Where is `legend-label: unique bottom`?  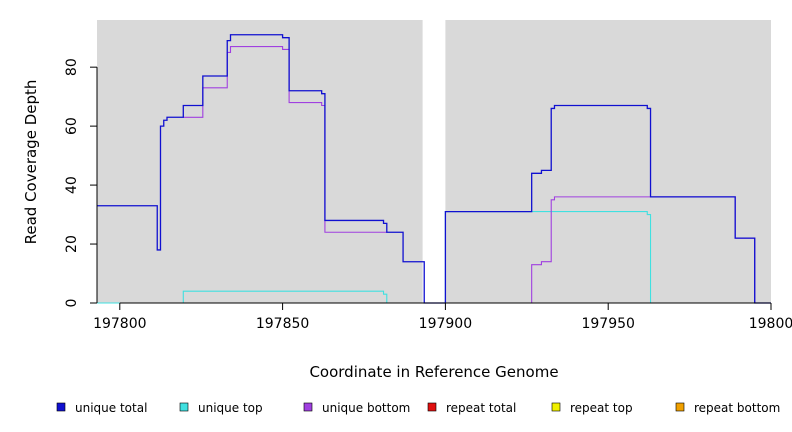 legend-label: unique bottom is located at coordinates (366, 408).